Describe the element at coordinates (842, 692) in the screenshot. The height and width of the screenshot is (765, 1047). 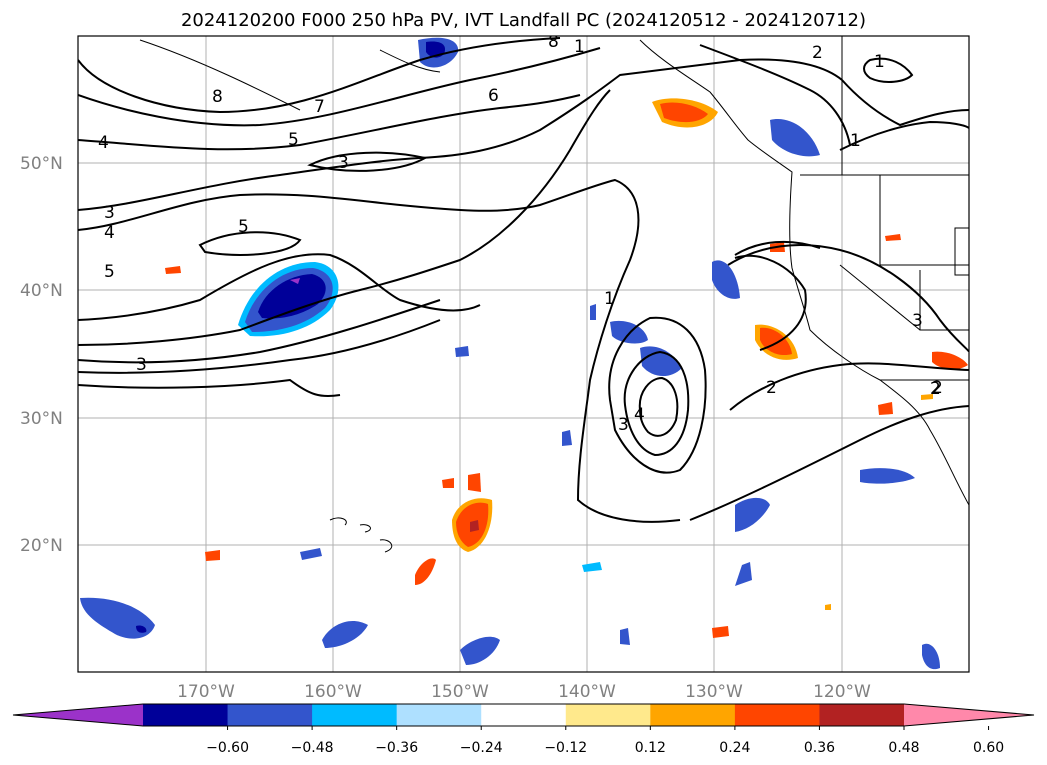
I see `lon-label: 120°W` at that location.